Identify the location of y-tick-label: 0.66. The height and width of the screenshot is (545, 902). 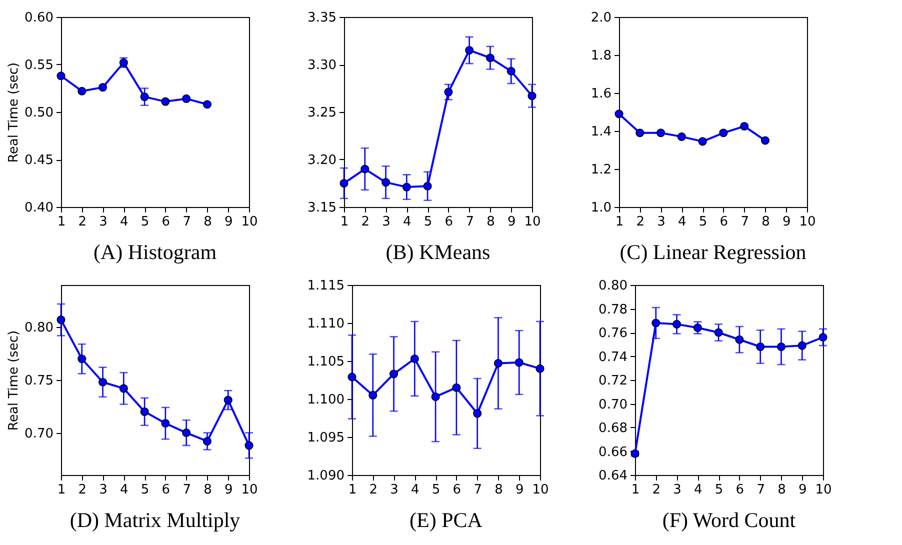
(613, 452).